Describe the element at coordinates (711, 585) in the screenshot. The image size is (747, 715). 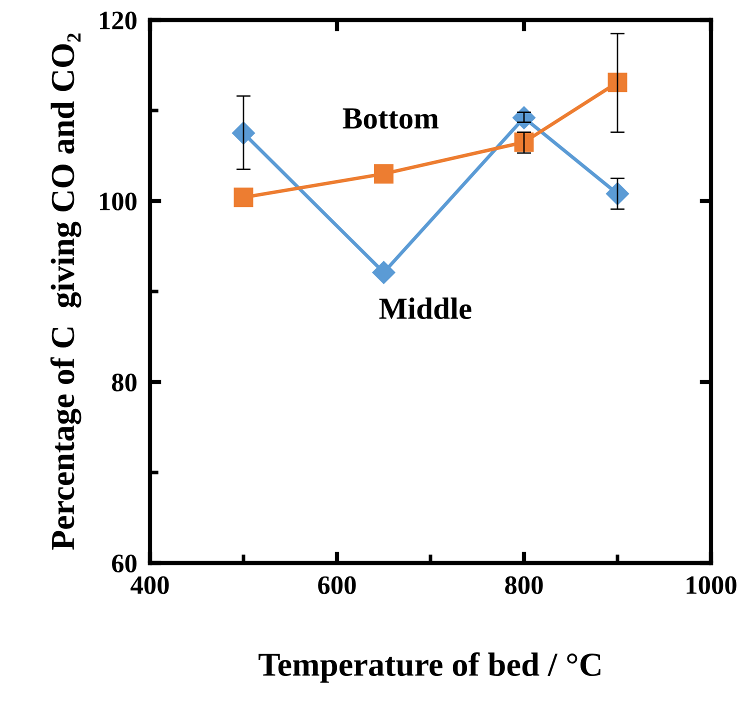
I see `x-tick-label: 1000` at that location.